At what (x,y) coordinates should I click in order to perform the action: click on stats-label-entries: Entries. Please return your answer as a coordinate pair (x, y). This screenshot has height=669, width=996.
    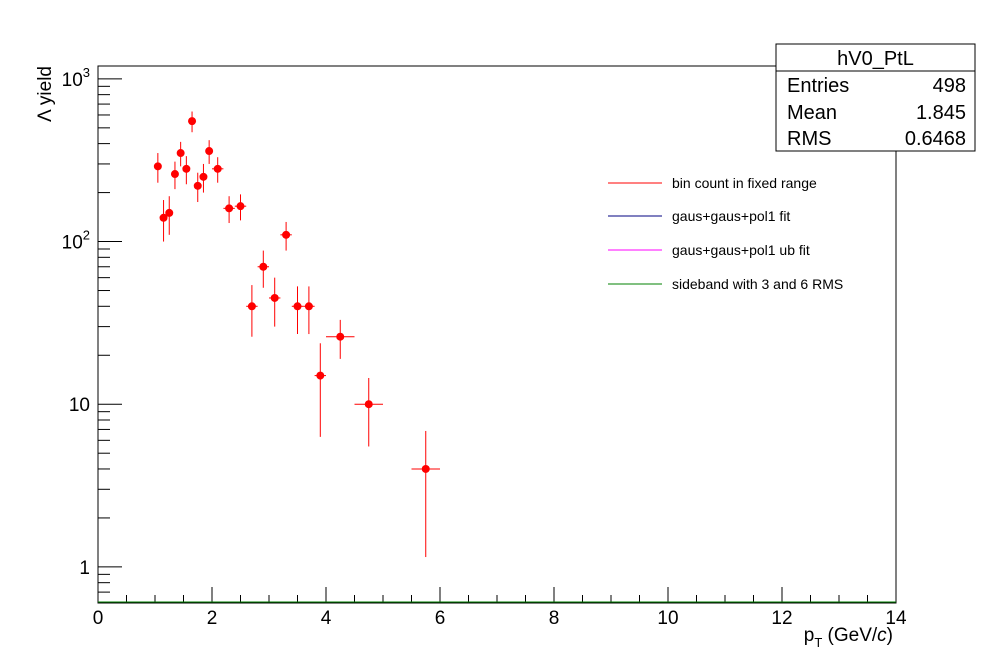
    Looking at the image, I should click on (818, 86).